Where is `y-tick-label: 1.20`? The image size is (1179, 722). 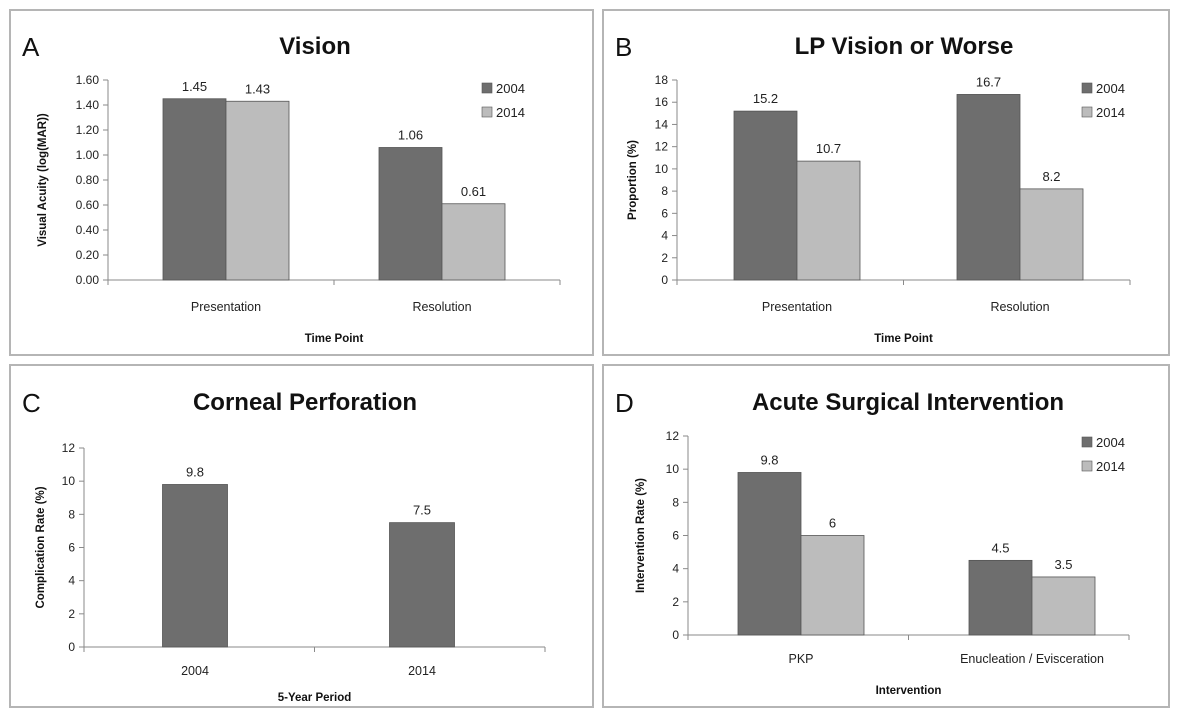 y-tick-label: 1.20 is located at coordinates (88, 130).